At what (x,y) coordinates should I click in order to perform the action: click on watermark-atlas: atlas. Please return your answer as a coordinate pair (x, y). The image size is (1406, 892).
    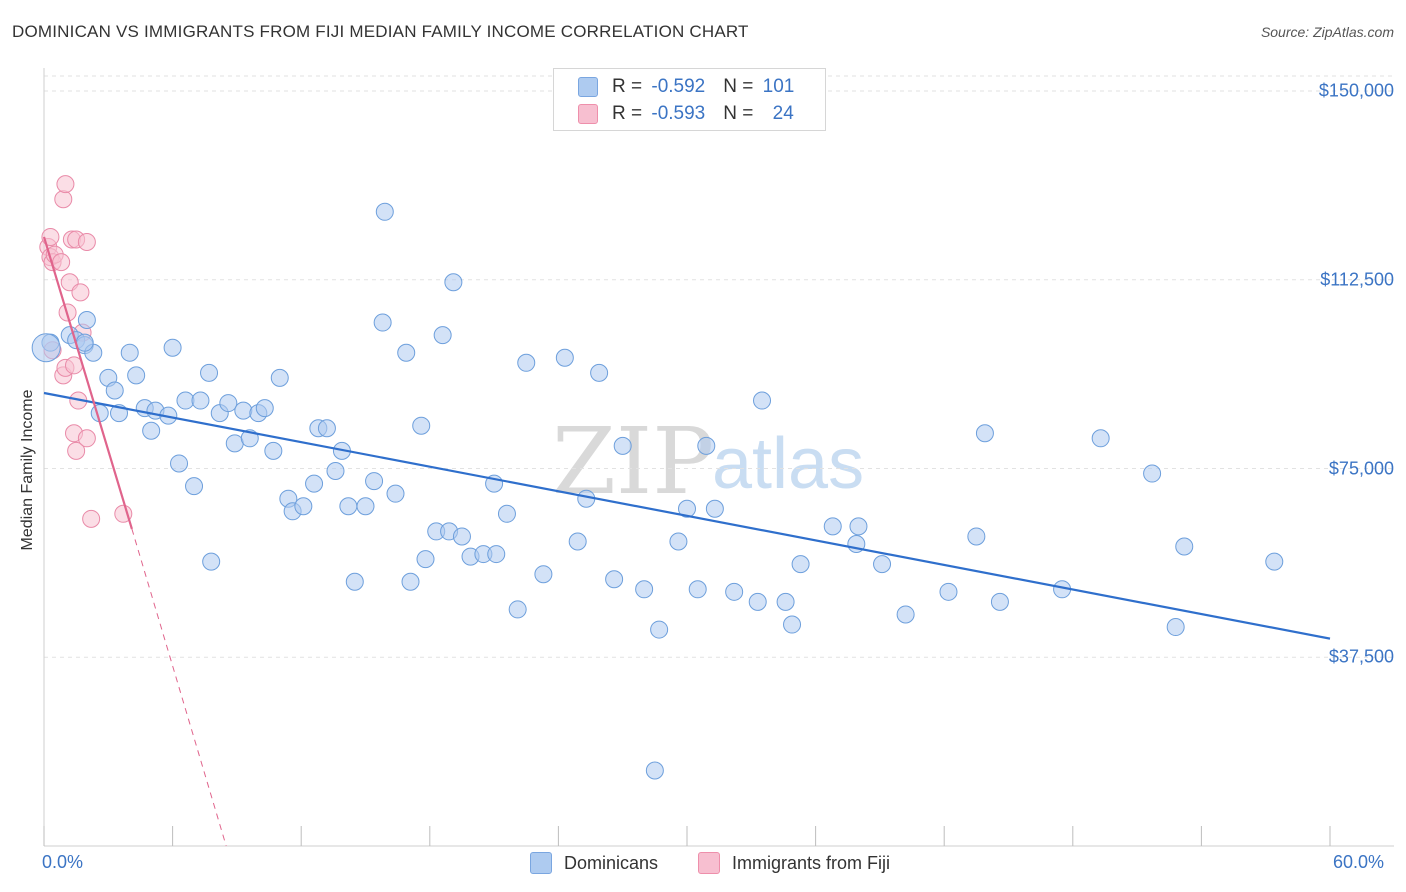
    Looking at the image, I should click on (788, 464).